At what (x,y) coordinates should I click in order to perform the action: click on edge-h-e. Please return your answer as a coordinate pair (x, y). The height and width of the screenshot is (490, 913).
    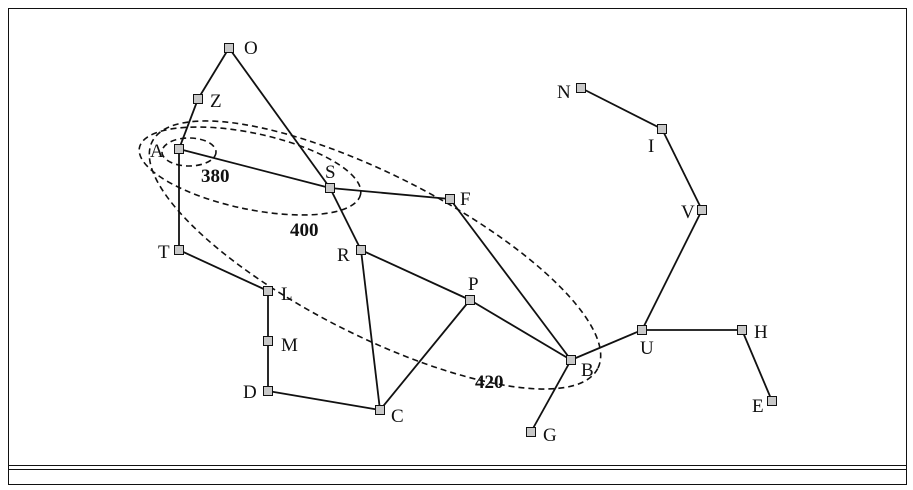
    Looking at the image, I should click on (757, 365).